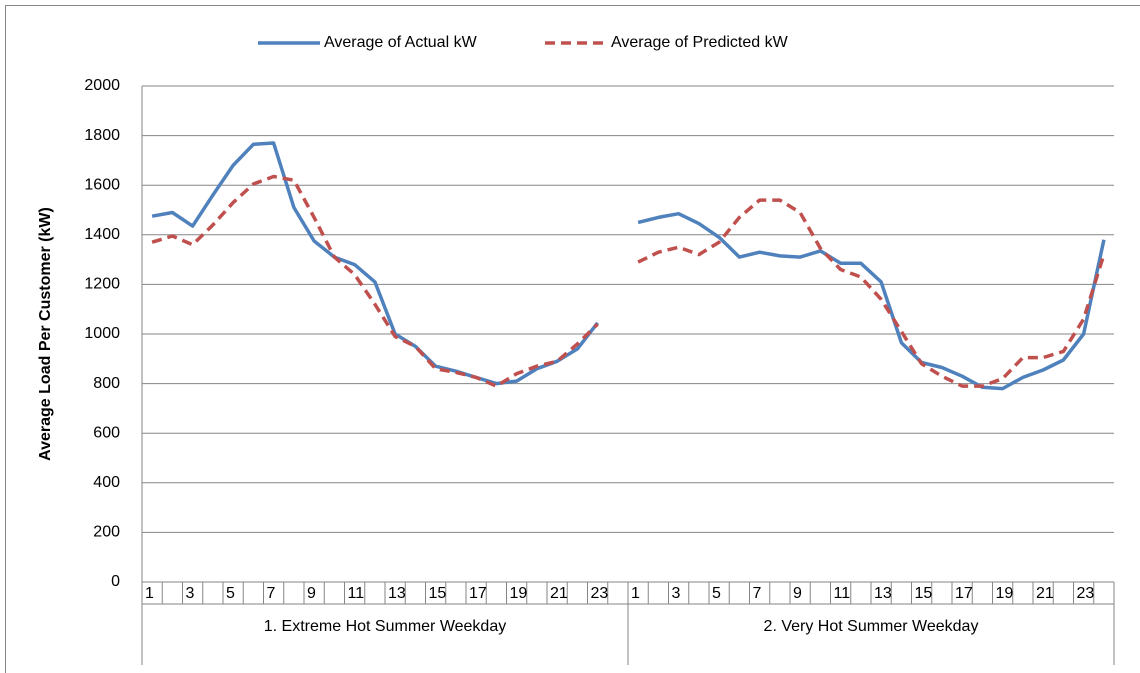 The height and width of the screenshot is (673, 1140). Describe the element at coordinates (401, 42) in the screenshot. I see `legend-label: Average of Actual kW` at that location.